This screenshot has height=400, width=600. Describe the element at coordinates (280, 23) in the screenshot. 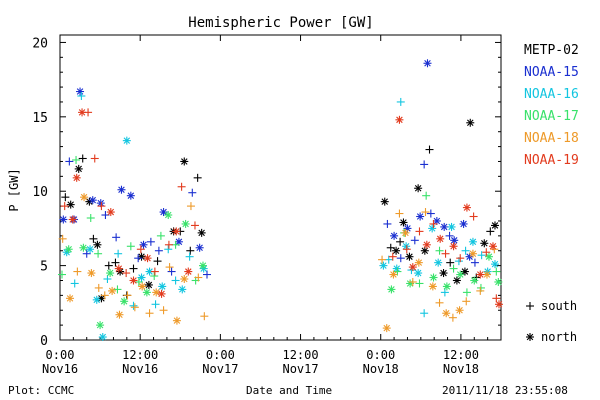

I see `chart-title: Hemispheric Power [GW]` at that location.